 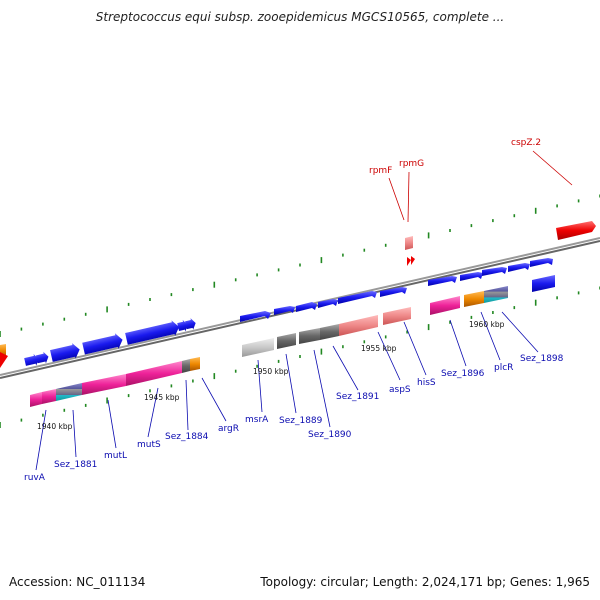 I want to click on gene-label: argR, so click(x=228, y=429).